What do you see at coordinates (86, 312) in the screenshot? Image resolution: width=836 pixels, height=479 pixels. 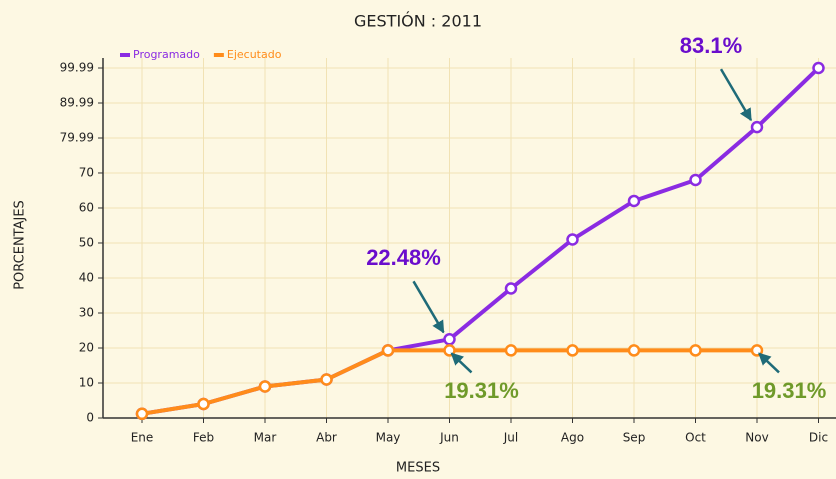 I see `y-tick-label: 30` at bounding box center [86, 312].